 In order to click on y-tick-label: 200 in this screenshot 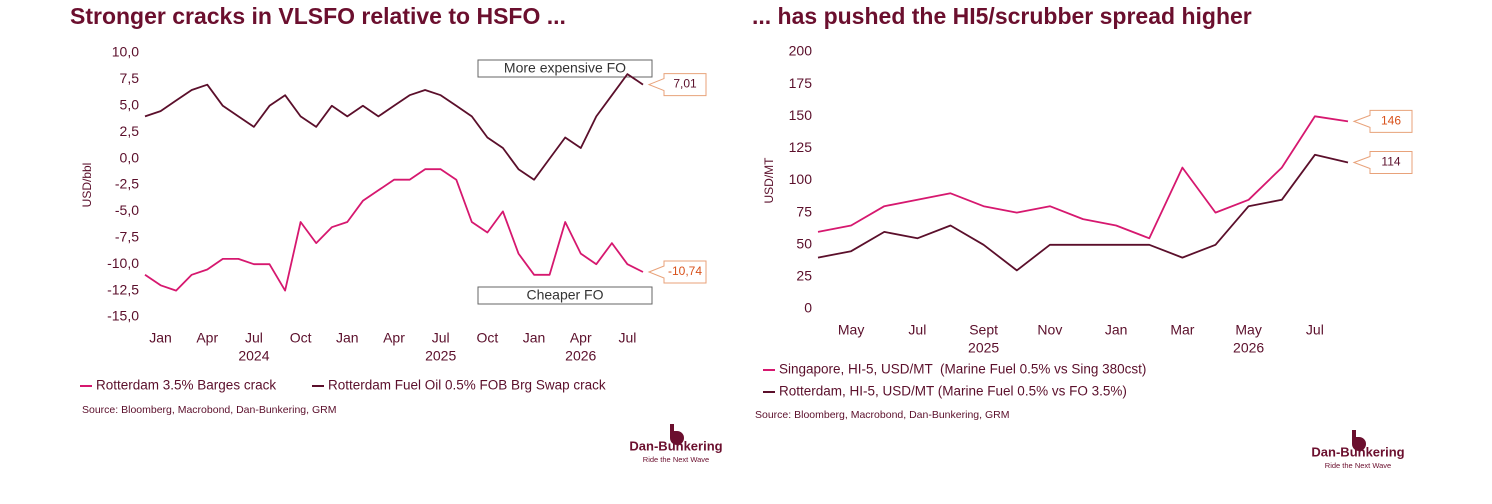, I will do `click(801, 51)`.